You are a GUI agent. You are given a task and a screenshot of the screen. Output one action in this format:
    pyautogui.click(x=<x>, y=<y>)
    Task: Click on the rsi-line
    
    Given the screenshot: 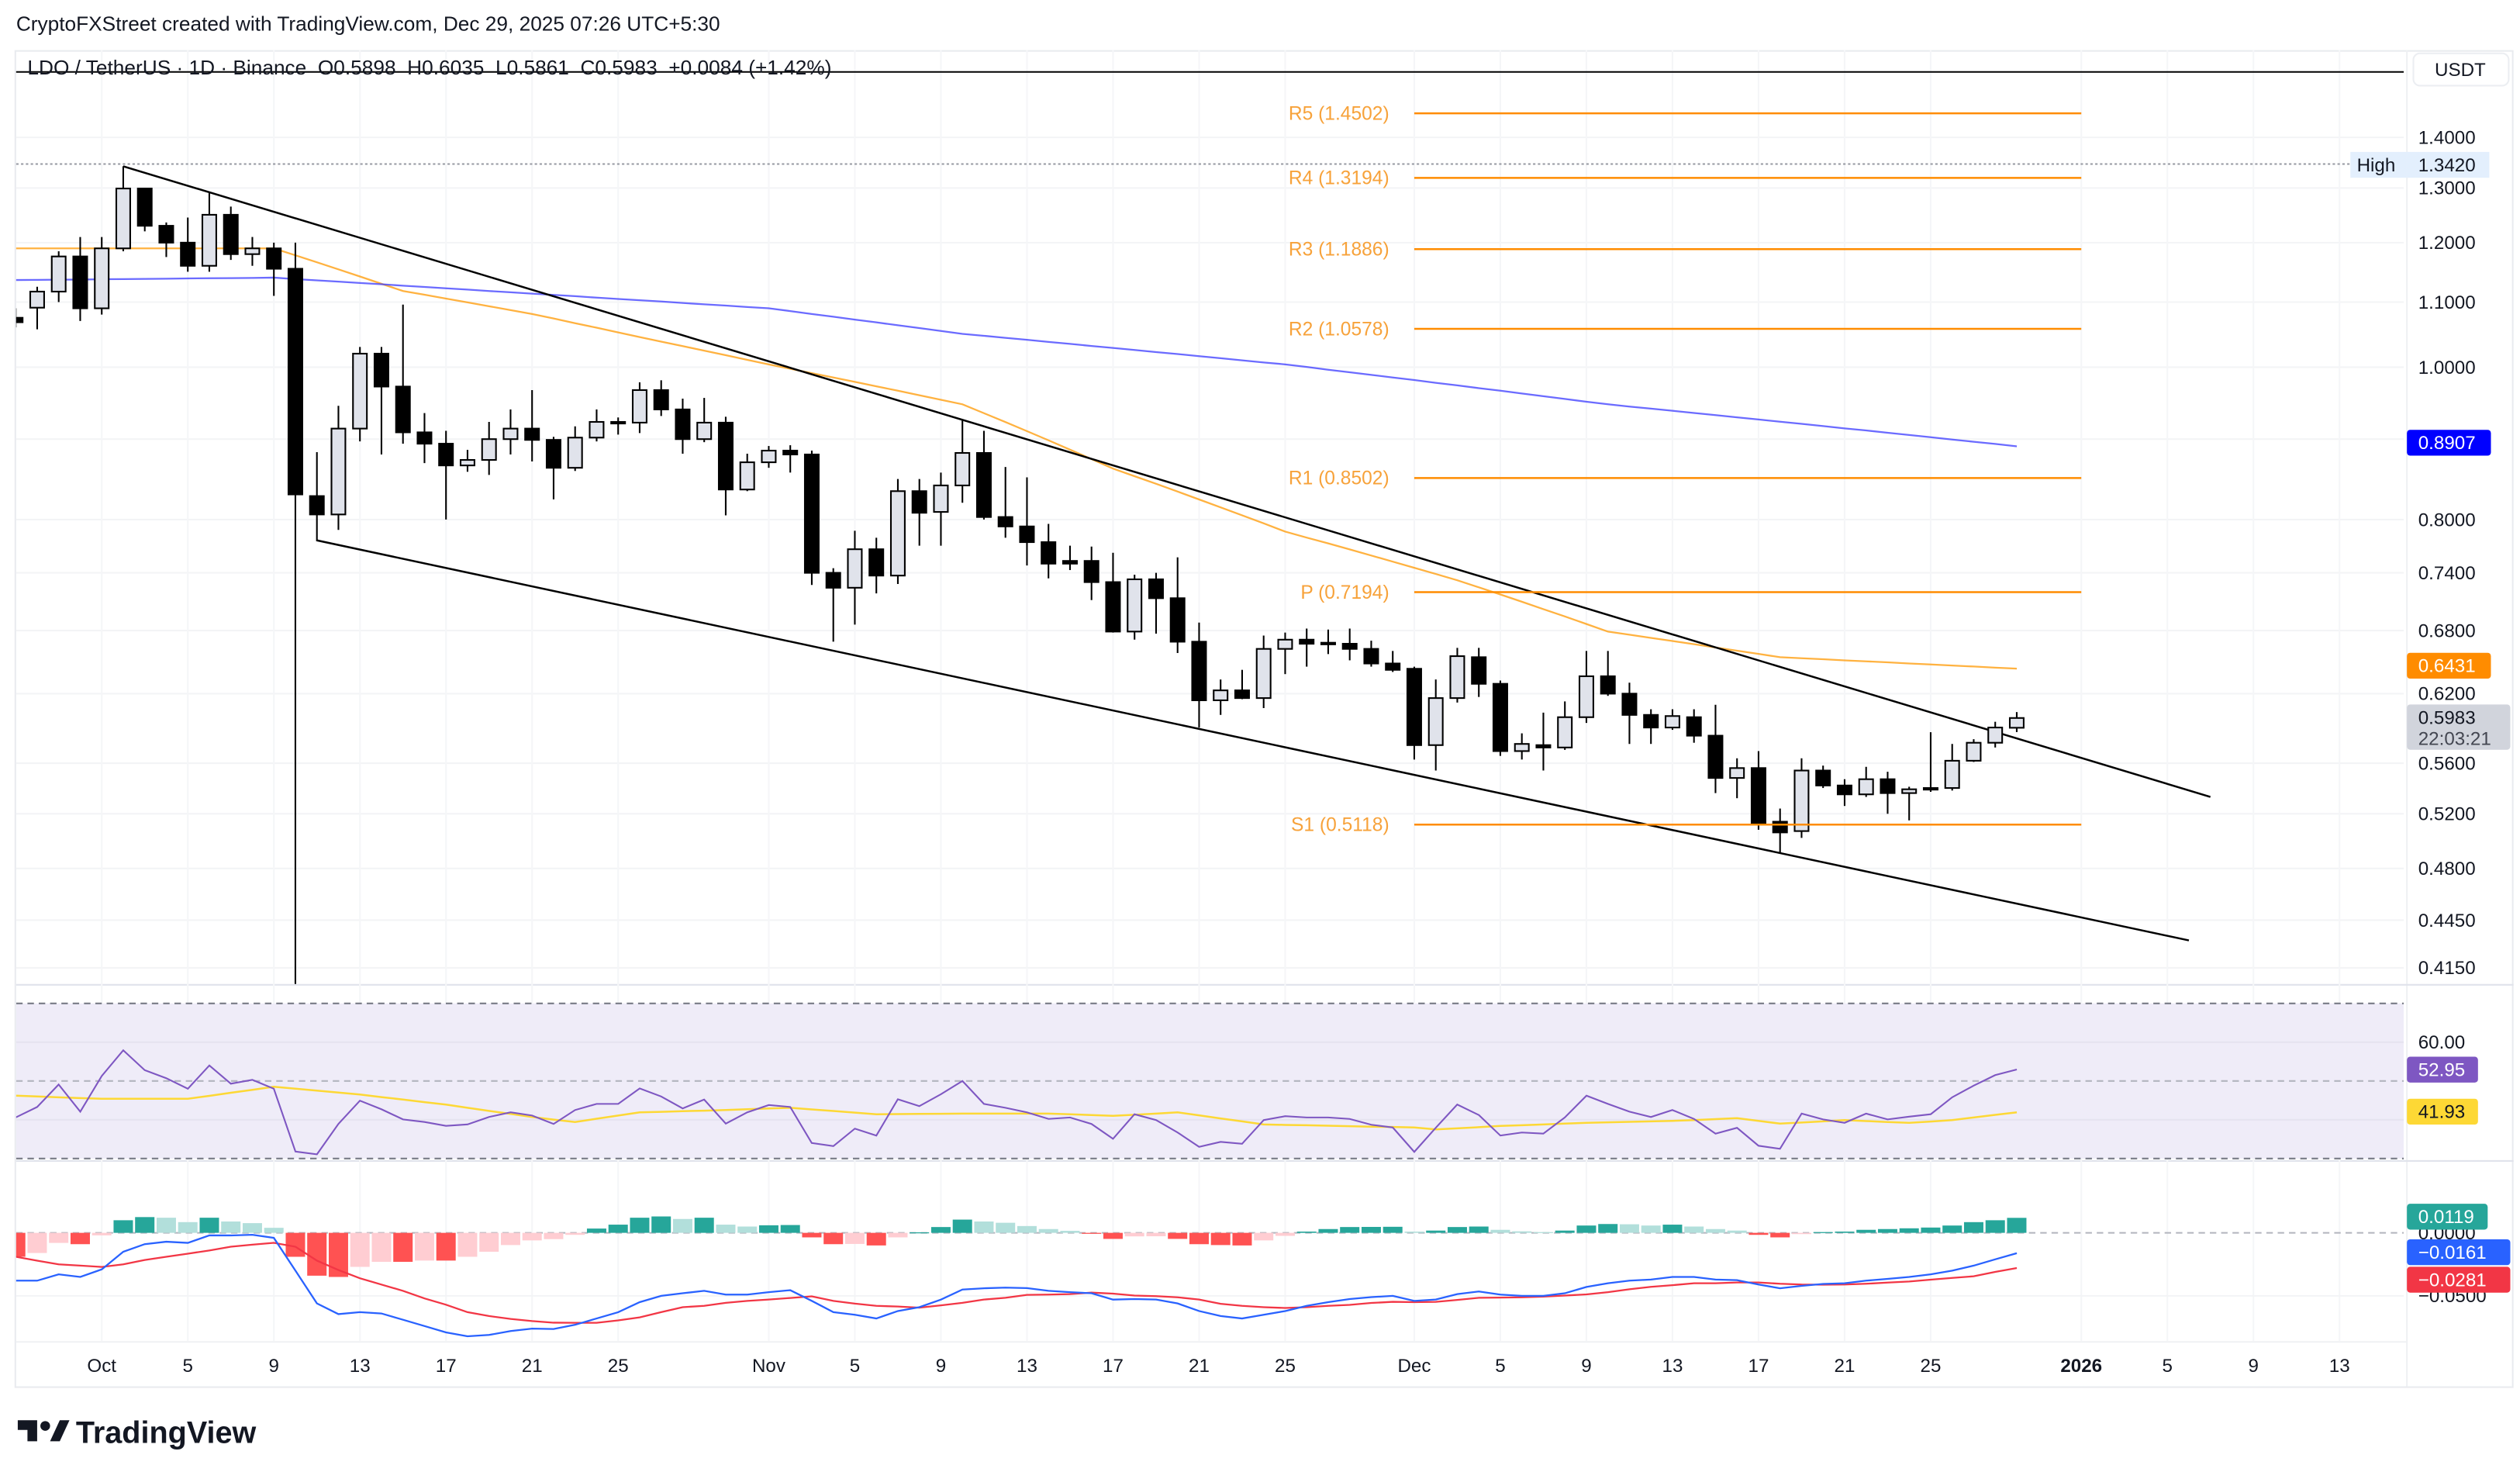 What is the action you would take?
    pyautogui.click(x=1017, y=1102)
    